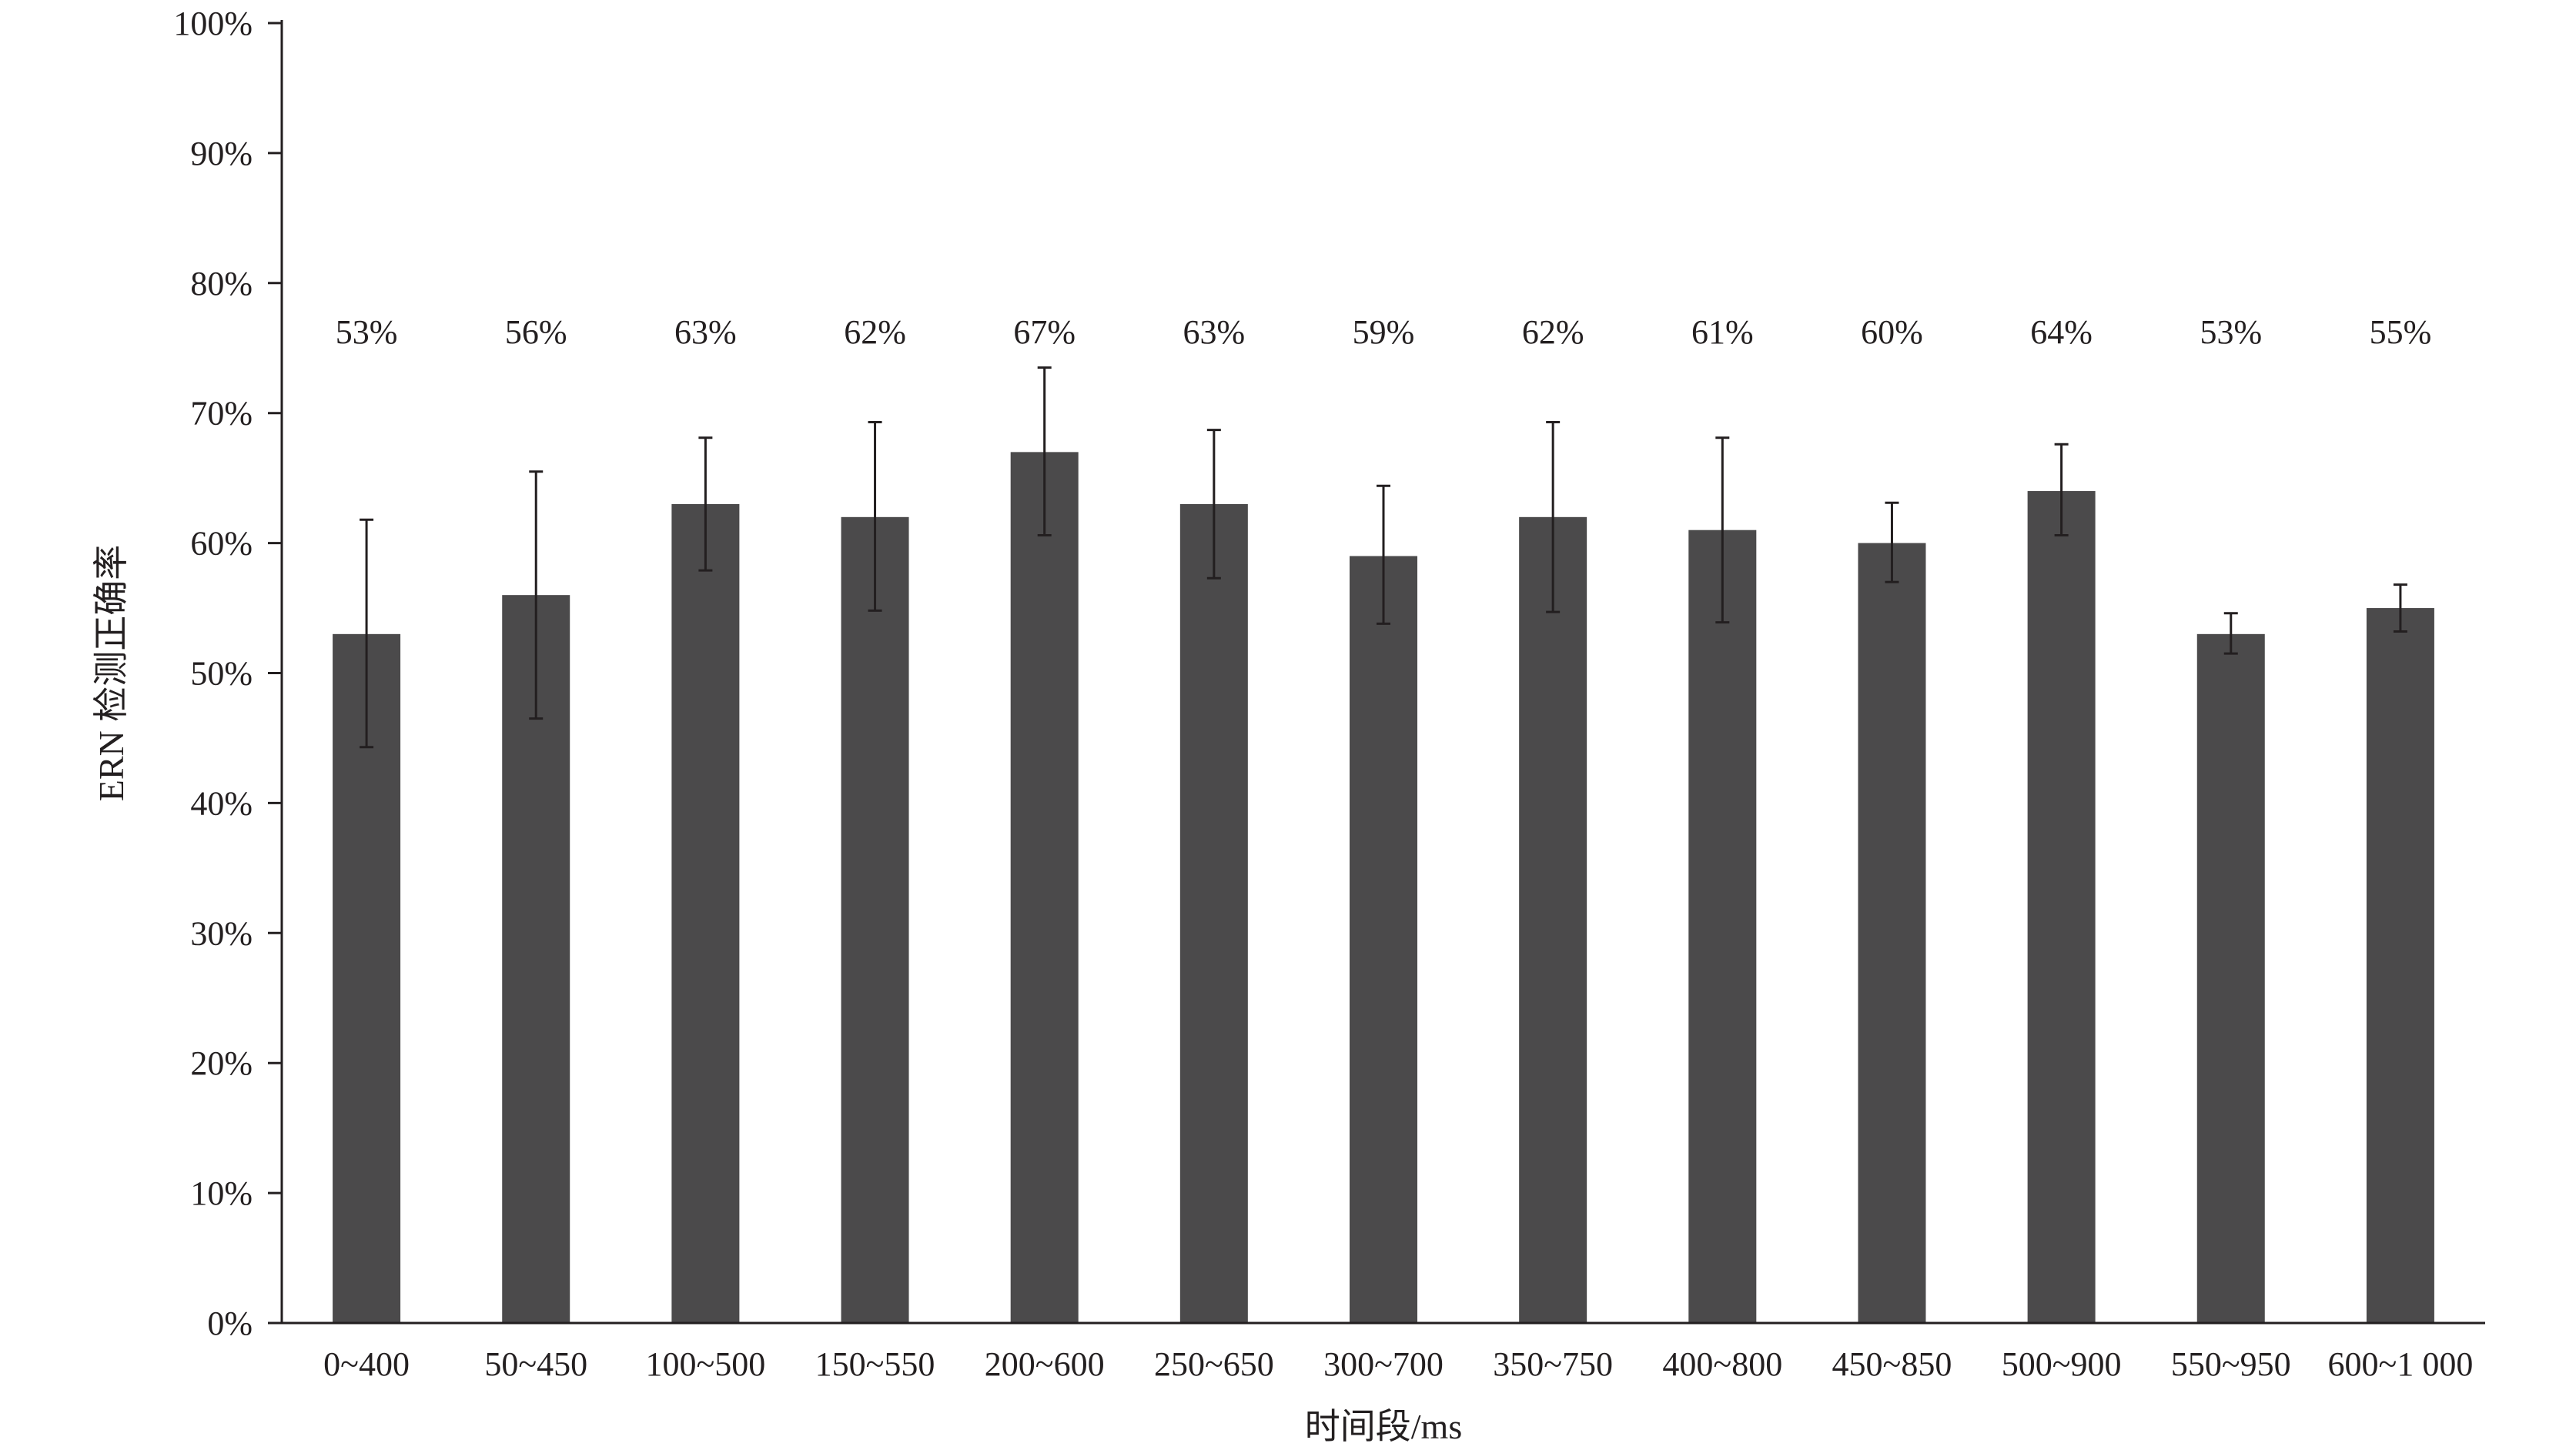 The width and height of the screenshot is (2576, 1450). Describe the element at coordinates (2401, 332) in the screenshot. I see `value-label-12: 55%` at that location.